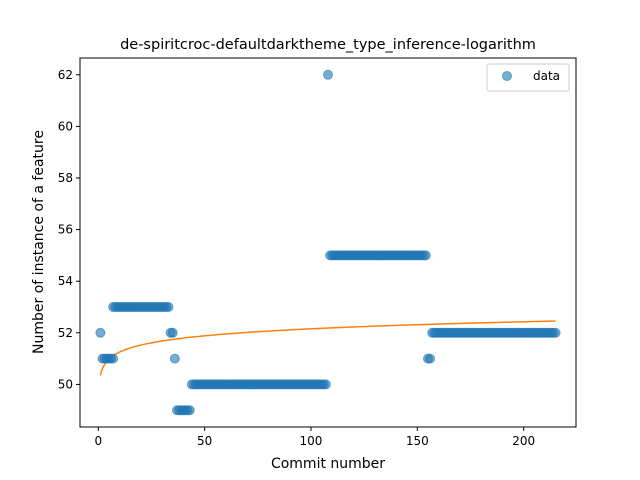 This screenshot has height=480, width=640. Describe the element at coordinates (65, 281) in the screenshot. I see `y-tick-label: 54` at that location.